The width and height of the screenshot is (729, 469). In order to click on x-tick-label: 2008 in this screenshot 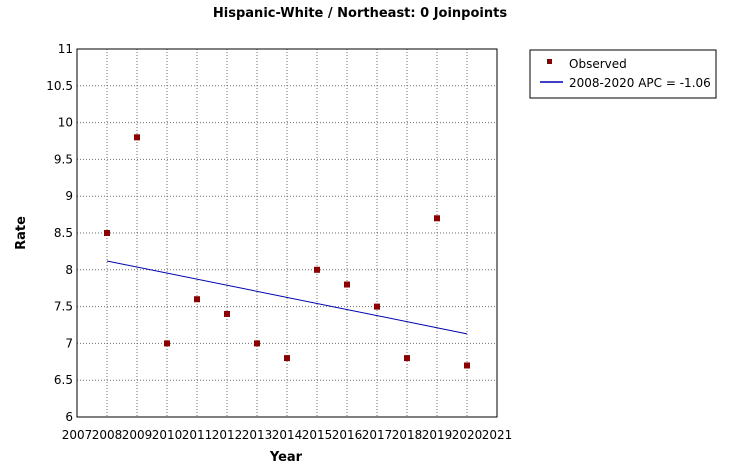, I will do `click(107, 435)`.